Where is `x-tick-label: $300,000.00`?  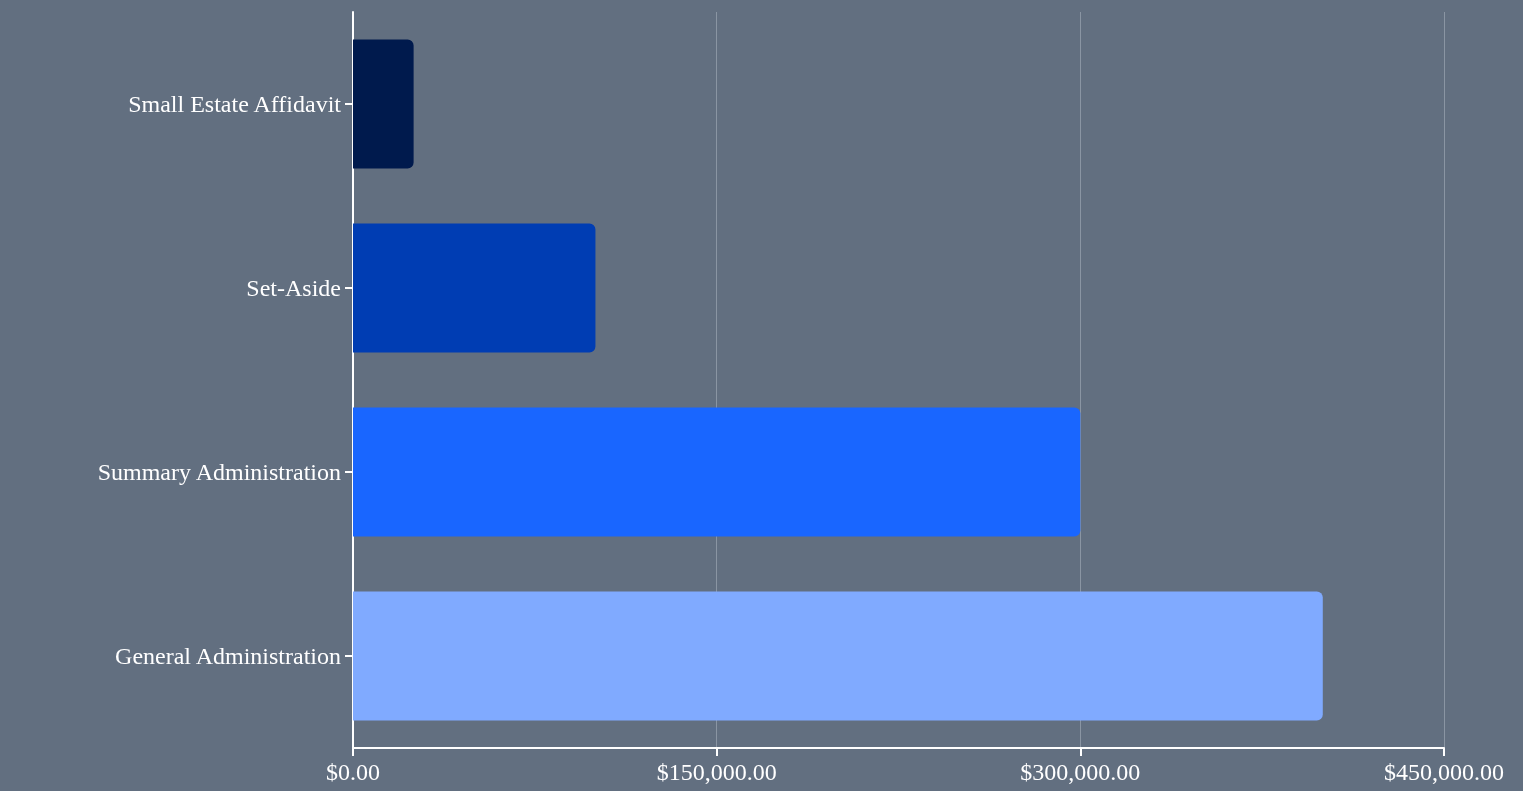
x-tick-label: $300,000.00 is located at coordinates (1080, 772).